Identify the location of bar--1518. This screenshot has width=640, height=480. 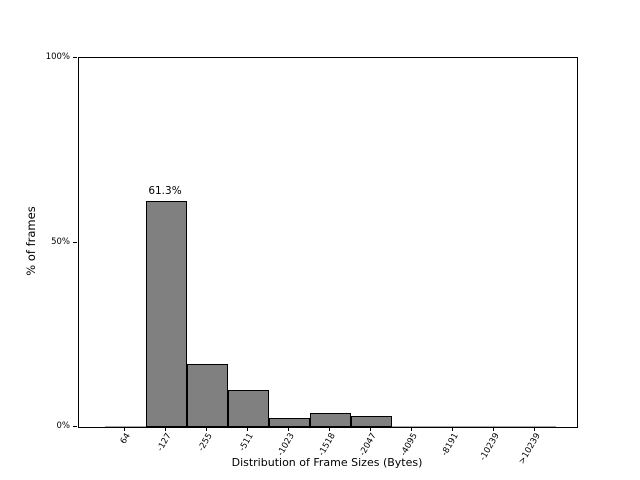
(330, 420).